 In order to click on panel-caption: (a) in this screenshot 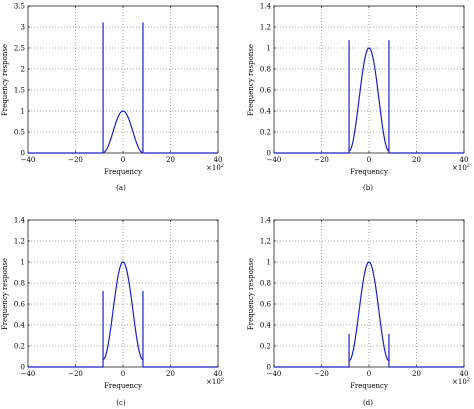, I will do `click(121, 188)`.